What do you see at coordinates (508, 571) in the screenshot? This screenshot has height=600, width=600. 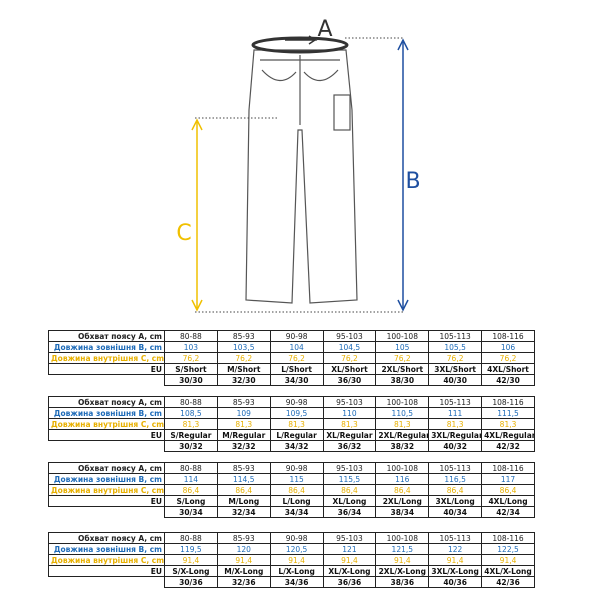 I see `table-cell: 4XL/X-Long` at bounding box center [508, 571].